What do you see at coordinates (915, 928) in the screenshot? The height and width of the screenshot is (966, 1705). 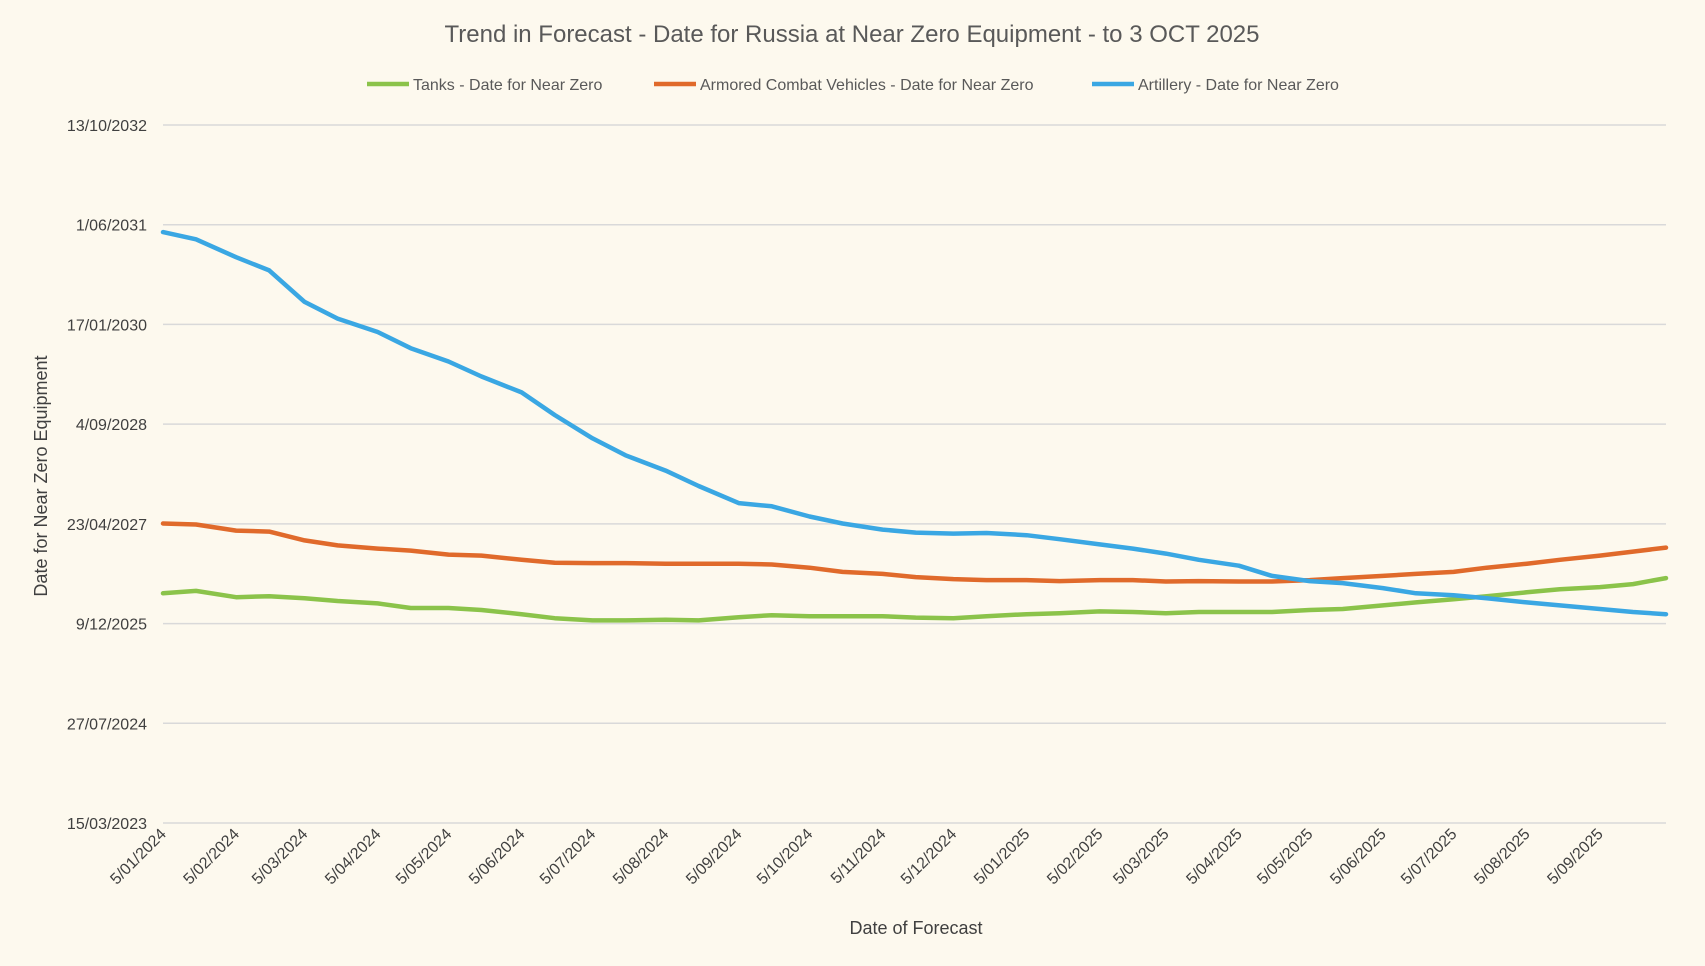 I see `x-axis-label: Date of Forecast` at bounding box center [915, 928].